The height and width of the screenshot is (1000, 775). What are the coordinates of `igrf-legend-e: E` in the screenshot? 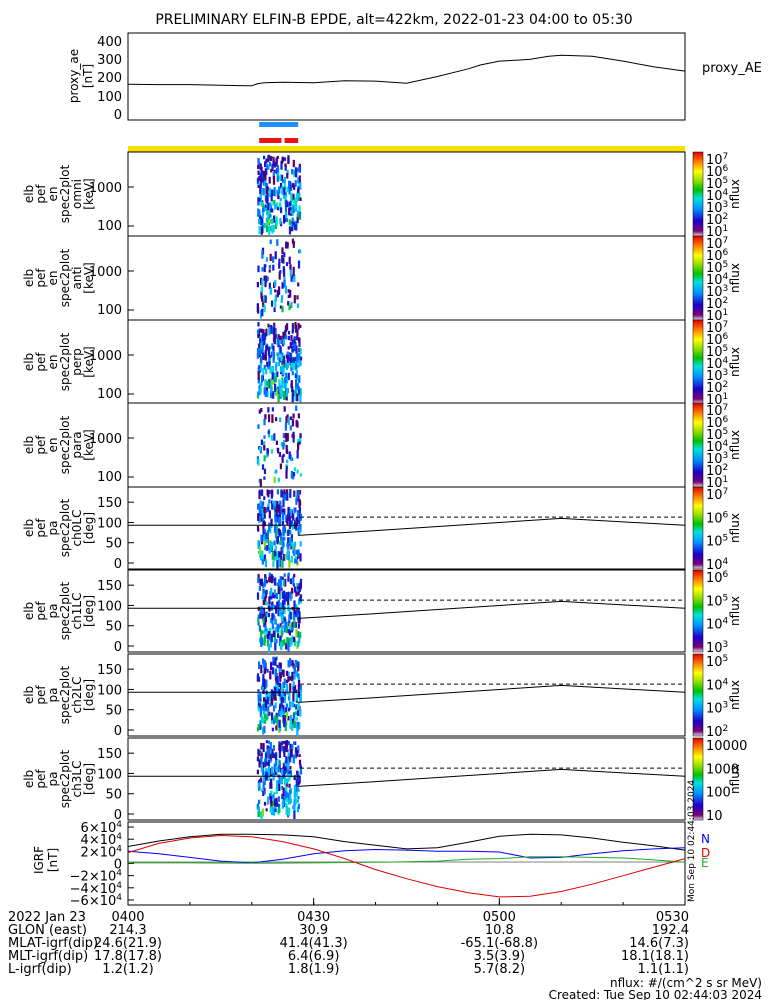 It's located at (705, 863).